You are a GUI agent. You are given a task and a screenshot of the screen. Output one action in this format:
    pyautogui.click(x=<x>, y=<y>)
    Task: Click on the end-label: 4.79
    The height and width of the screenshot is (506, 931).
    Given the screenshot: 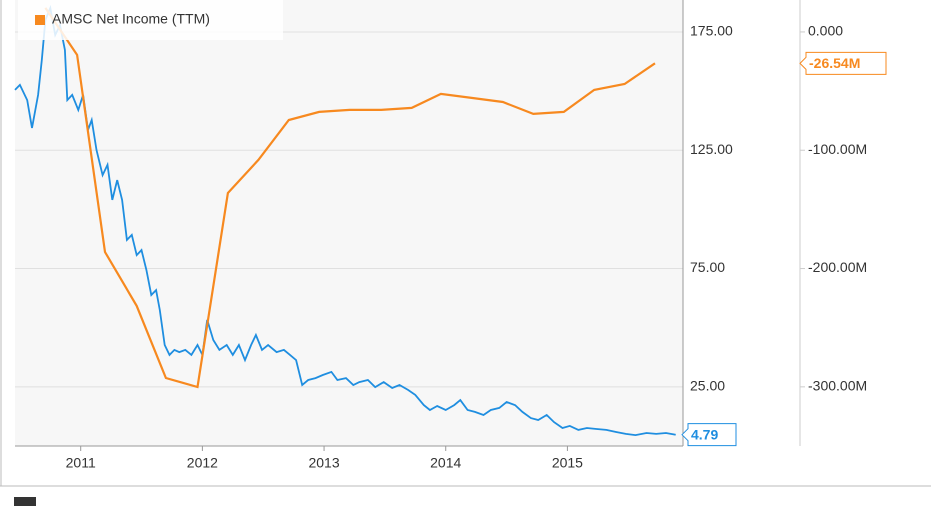 What is the action you would take?
    pyautogui.click(x=704, y=434)
    